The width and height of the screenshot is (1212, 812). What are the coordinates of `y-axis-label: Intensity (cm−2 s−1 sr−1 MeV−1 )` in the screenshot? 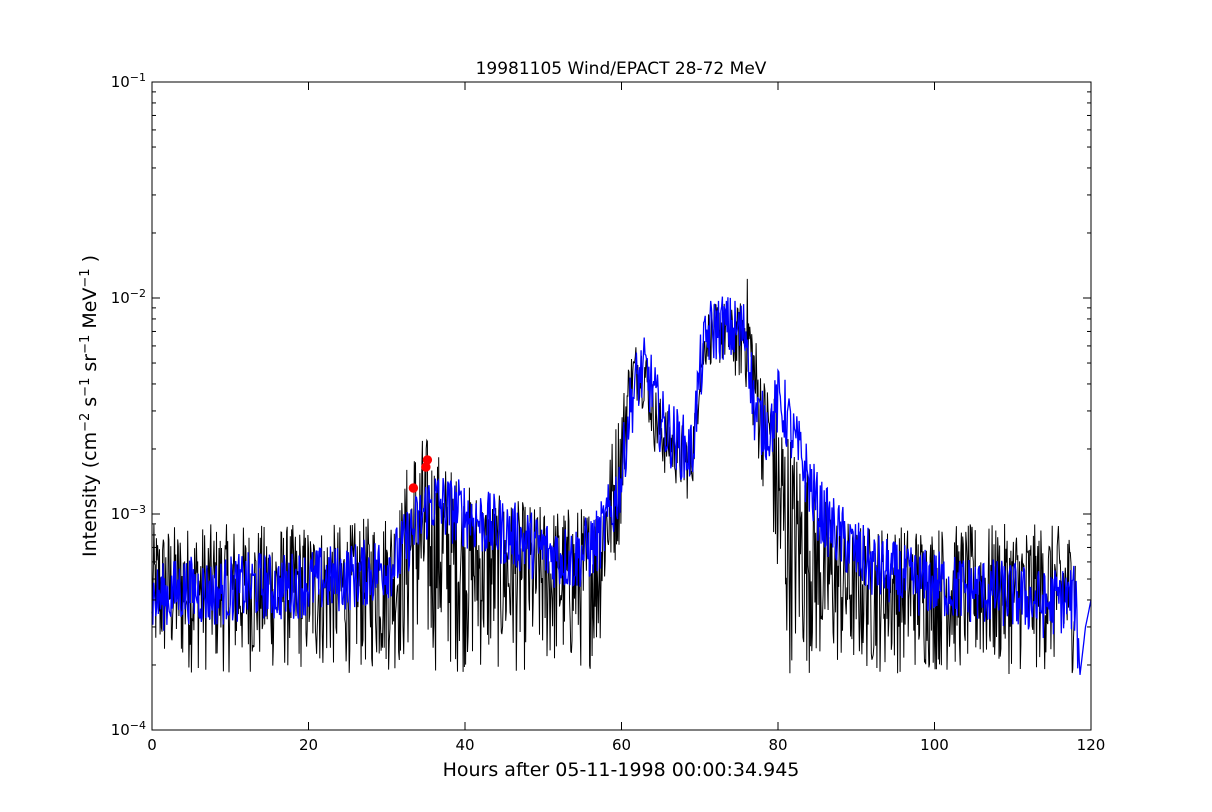 It's located at (90, 406).